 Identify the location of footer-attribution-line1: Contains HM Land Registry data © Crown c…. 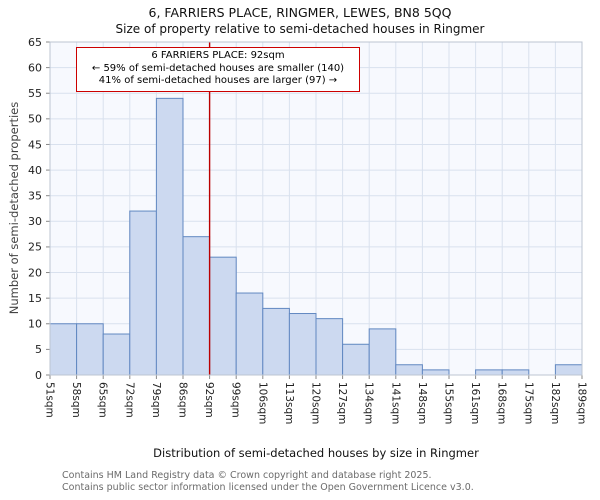
(247, 475).